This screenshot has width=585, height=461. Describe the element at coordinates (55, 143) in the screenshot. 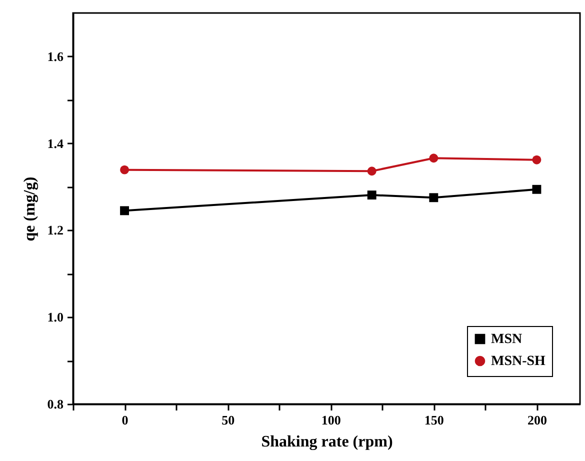

I see `y-tick-label: 1.4` at that location.